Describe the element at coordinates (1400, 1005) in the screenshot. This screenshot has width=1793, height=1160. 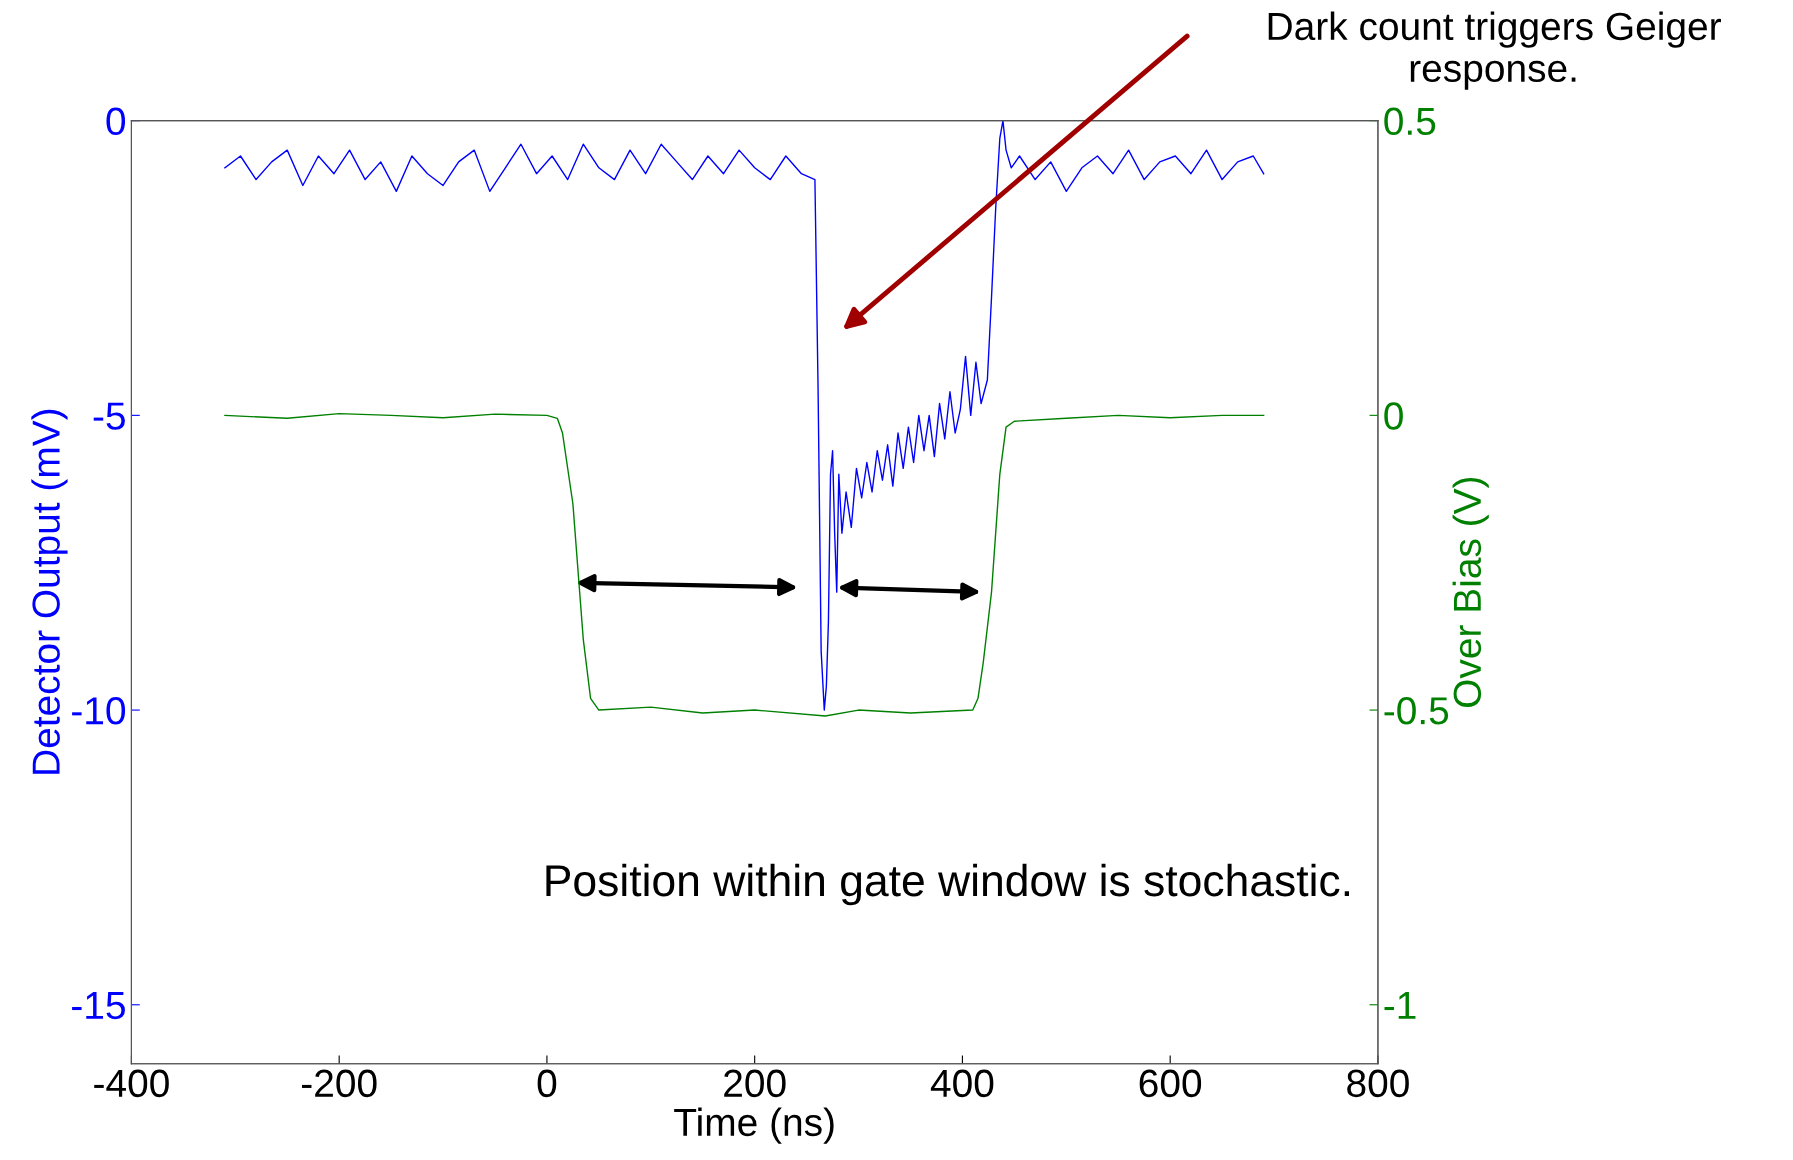
I see `y2-tick-label: -1` at that location.